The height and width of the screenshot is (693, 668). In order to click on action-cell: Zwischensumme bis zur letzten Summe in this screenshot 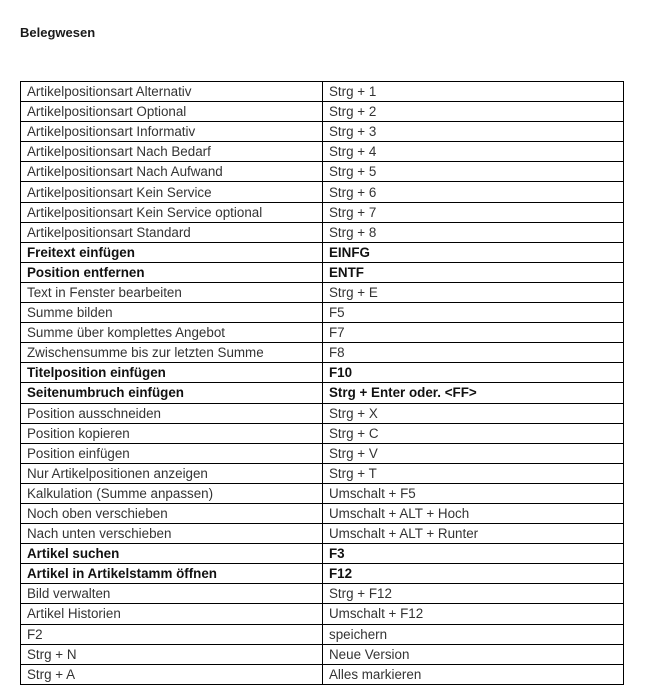, I will do `click(171, 353)`.